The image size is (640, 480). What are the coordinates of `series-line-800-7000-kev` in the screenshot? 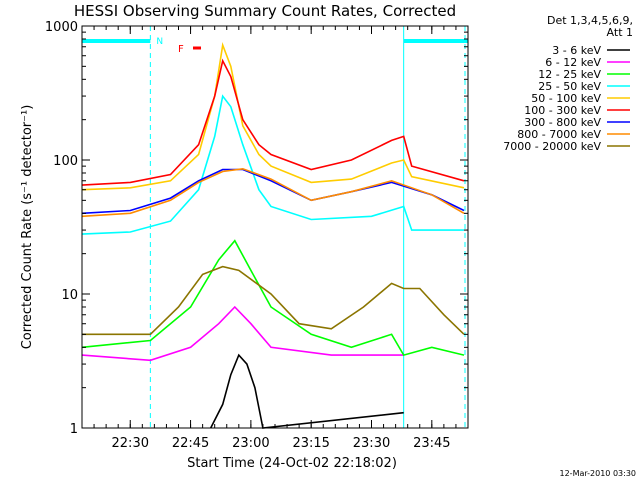 It's located at (273, 192).